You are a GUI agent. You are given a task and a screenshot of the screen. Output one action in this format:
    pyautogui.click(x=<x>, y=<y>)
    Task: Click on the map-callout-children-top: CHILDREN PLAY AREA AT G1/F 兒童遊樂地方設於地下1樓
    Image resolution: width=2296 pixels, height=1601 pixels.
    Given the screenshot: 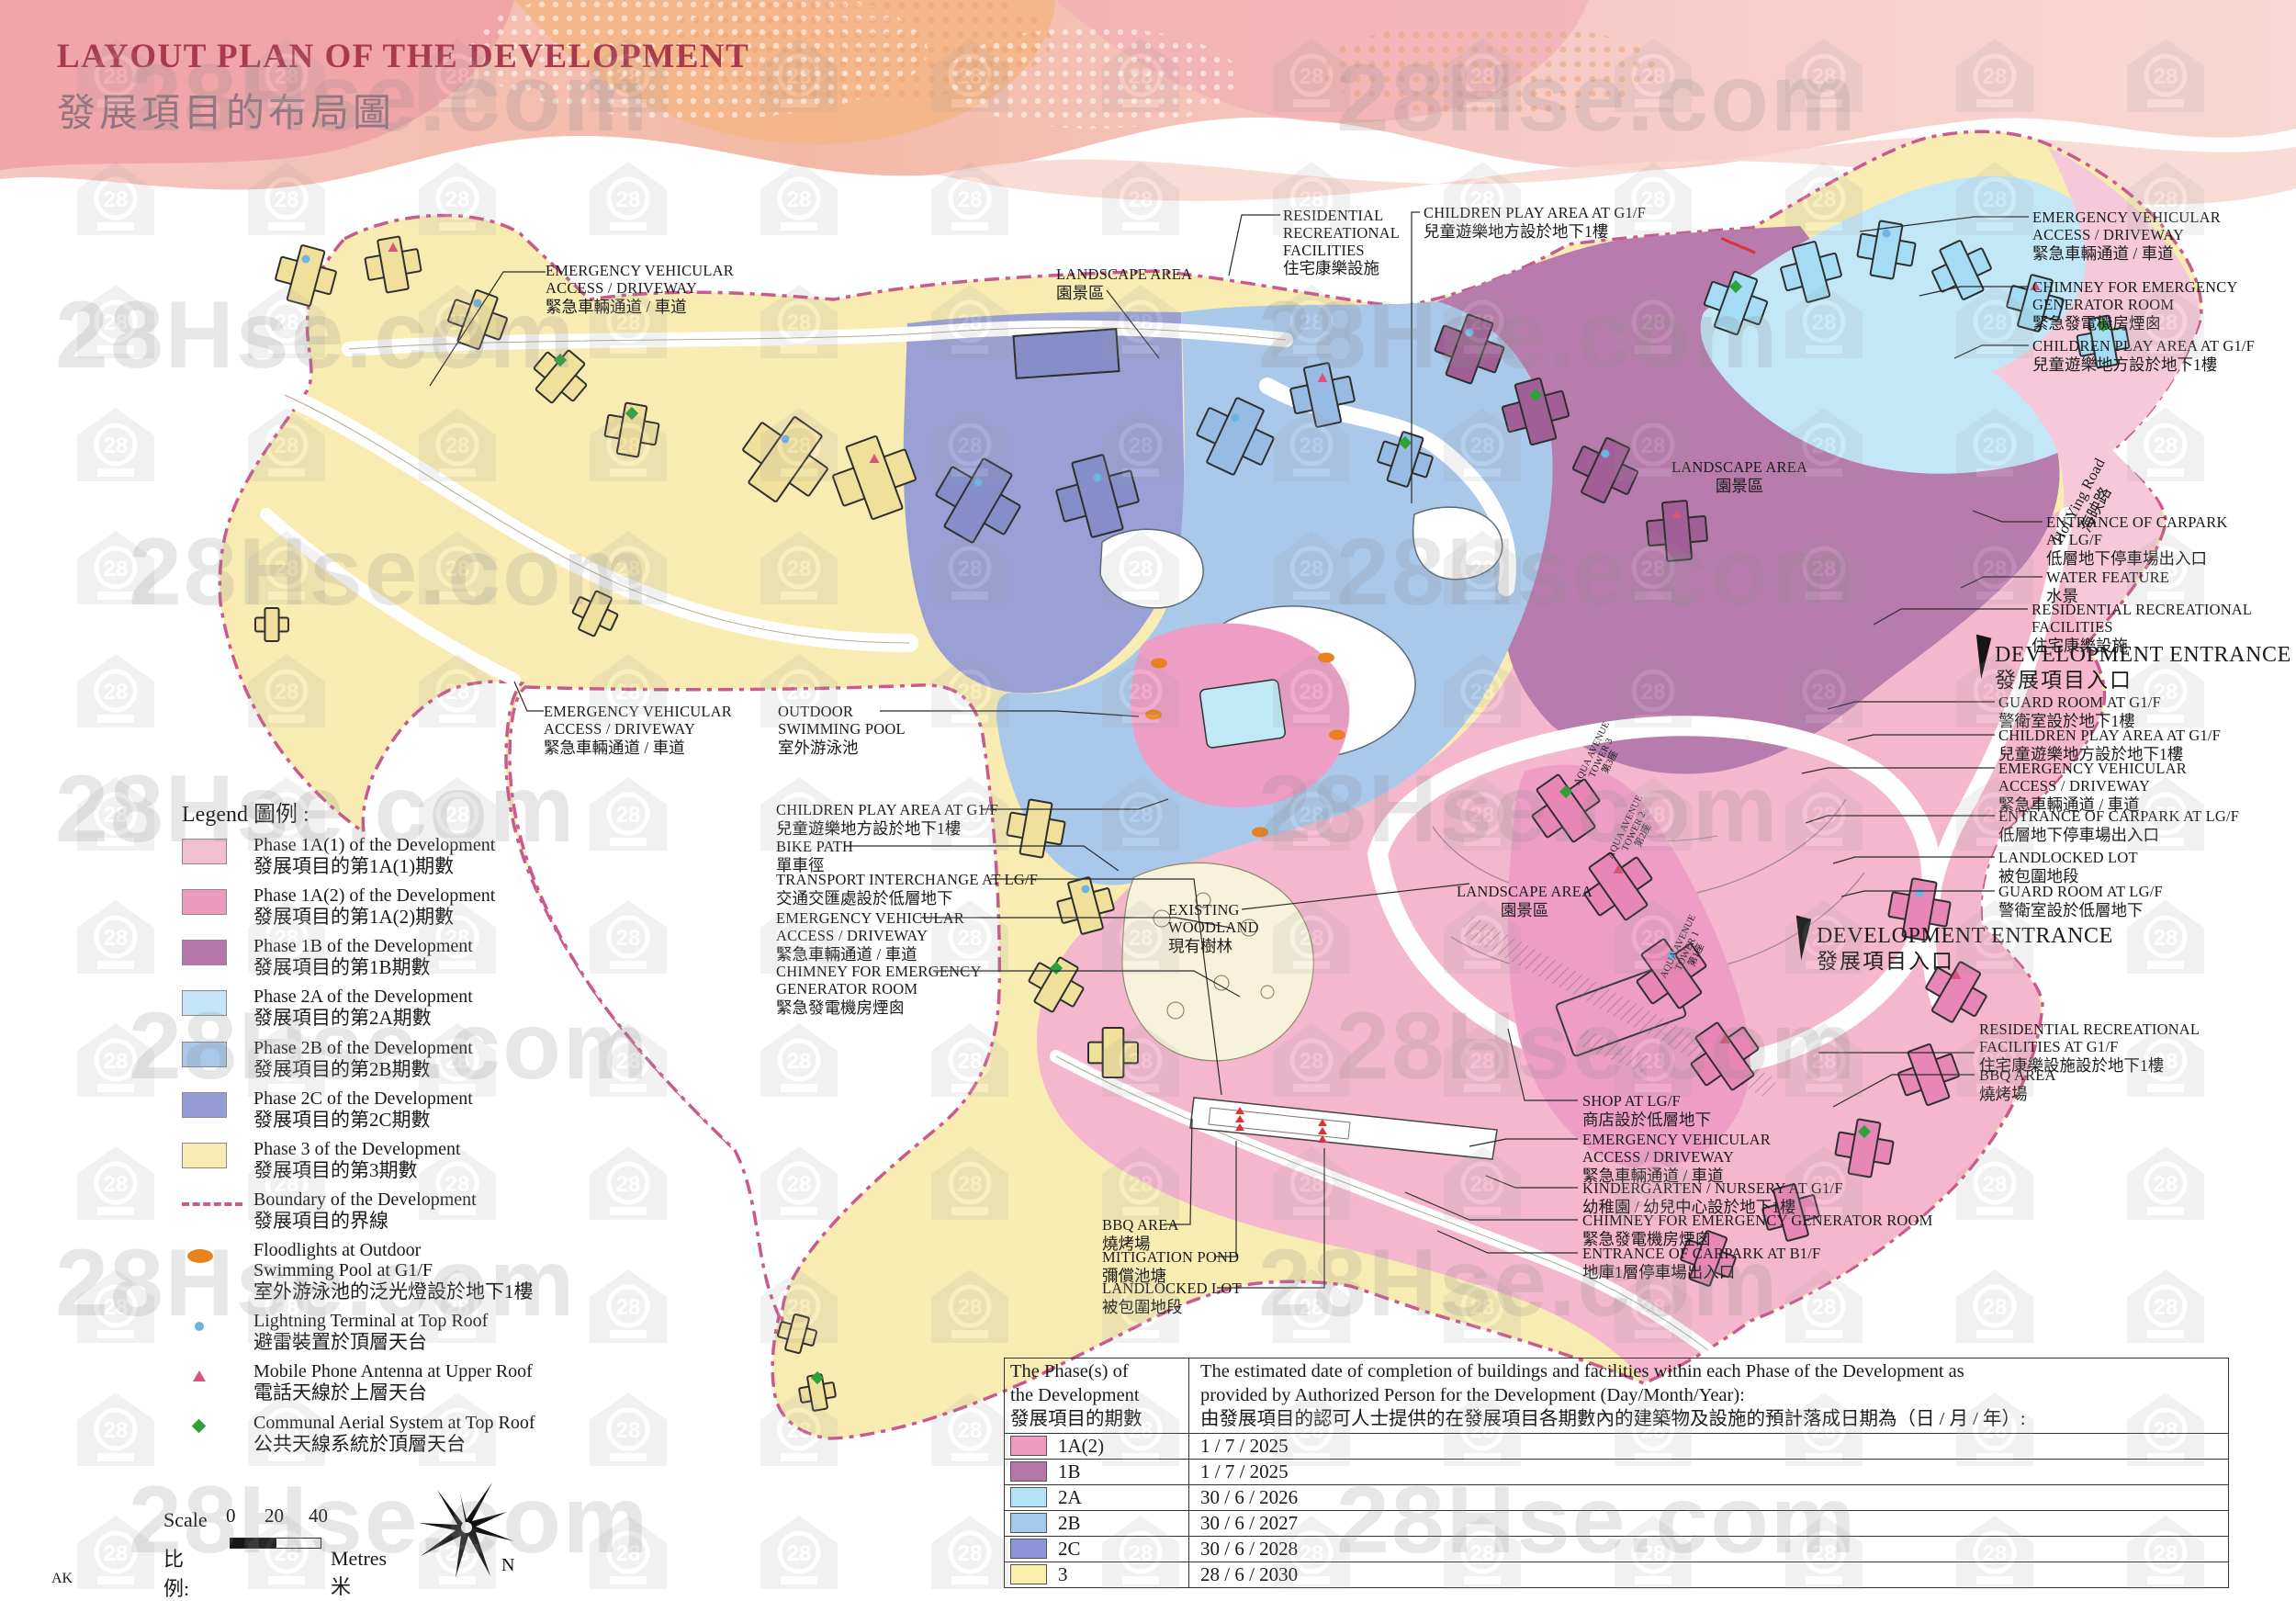 What is the action you would take?
    pyautogui.click(x=1535, y=222)
    